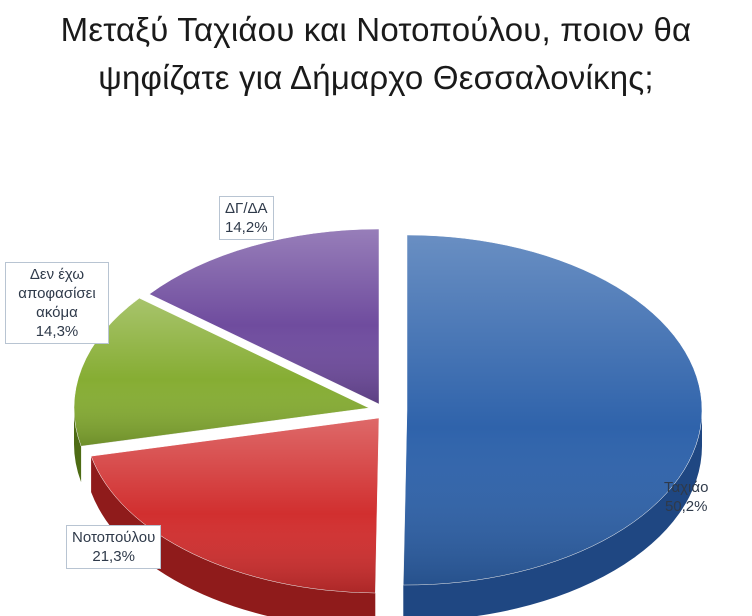  What do you see at coordinates (78, 445) in the screenshot?
I see `pie-side-undecided` at bounding box center [78, 445].